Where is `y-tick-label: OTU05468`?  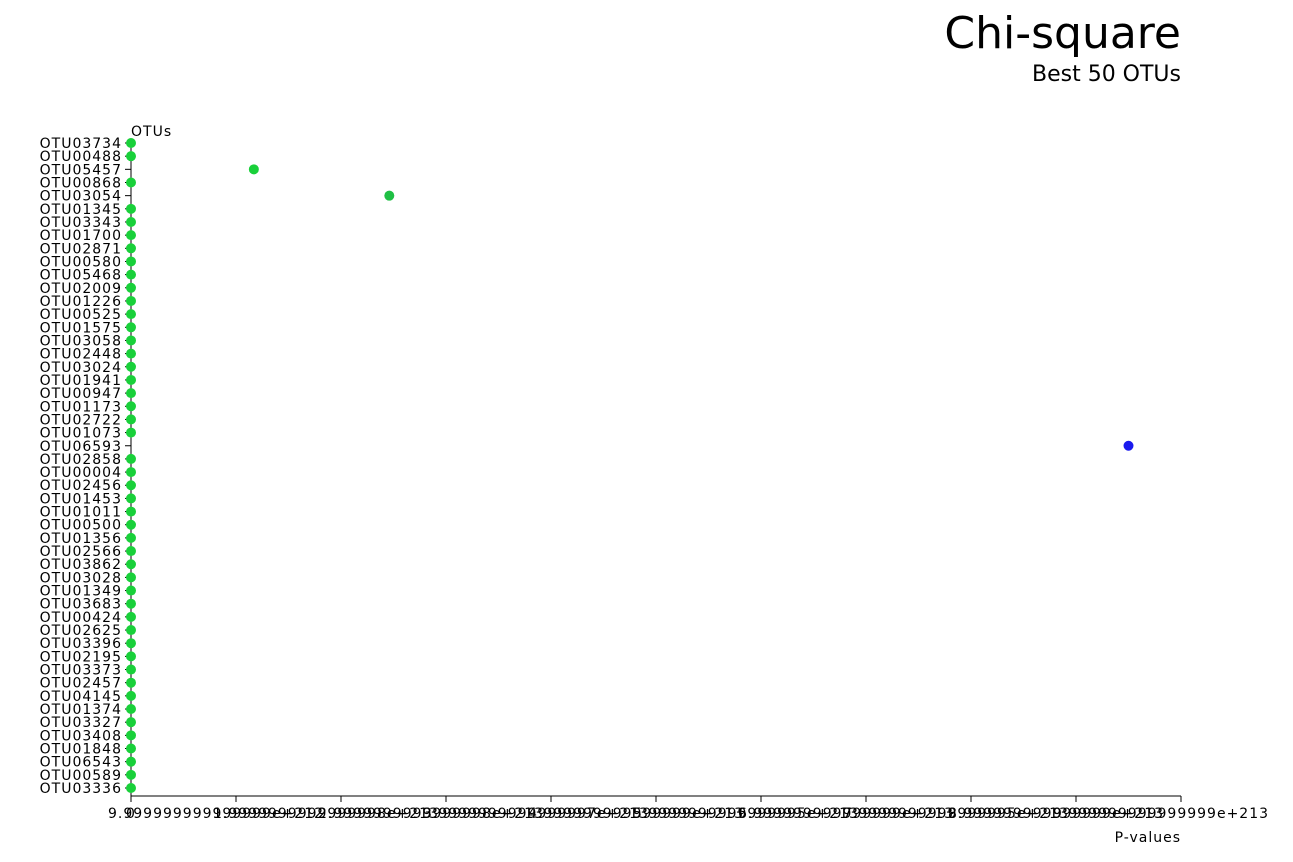
y-tick-label: OTU05468 is located at coordinates (81, 276).